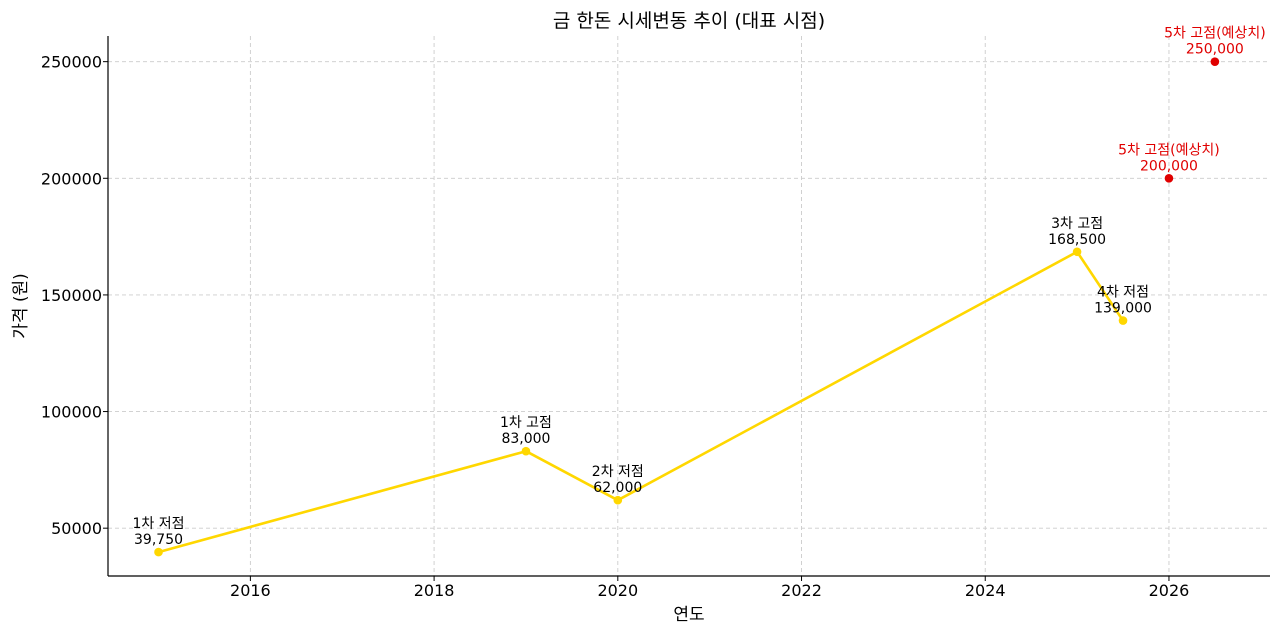  What do you see at coordinates (689, 21) in the screenshot?
I see `chart-title: 금 한돈 시세변동 추이 (대표 시점)` at bounding box center [689, 21].